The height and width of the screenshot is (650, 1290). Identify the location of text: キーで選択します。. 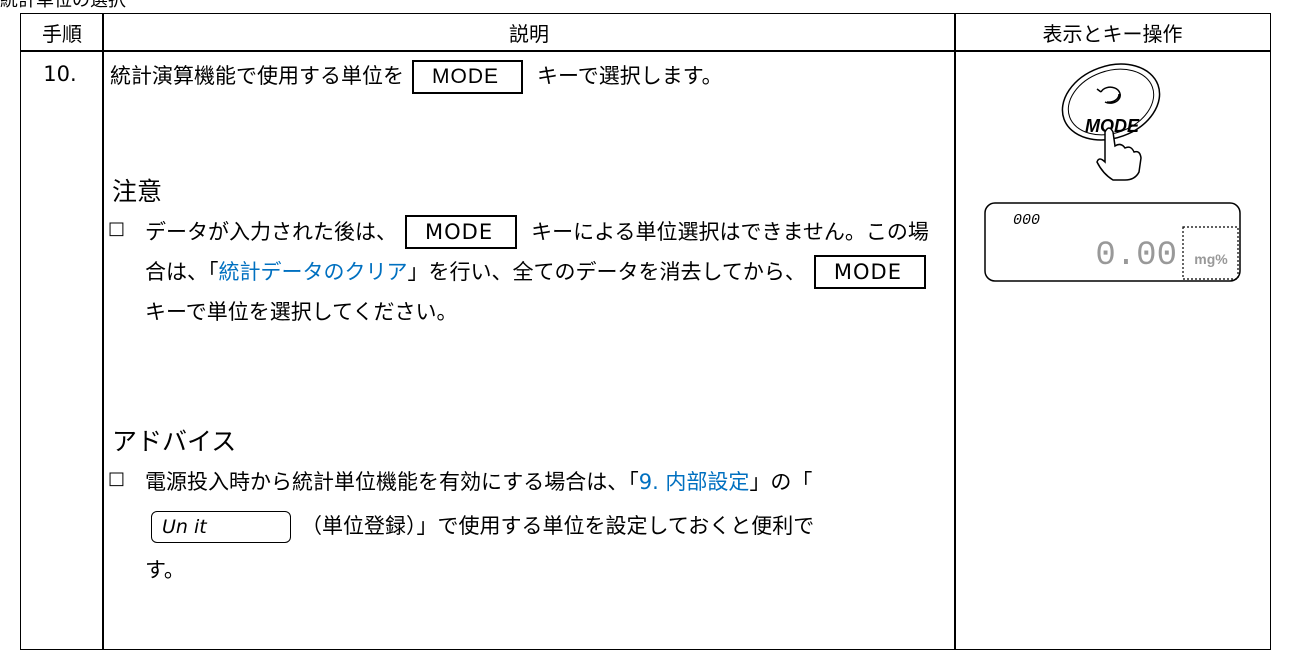
(630, 76).